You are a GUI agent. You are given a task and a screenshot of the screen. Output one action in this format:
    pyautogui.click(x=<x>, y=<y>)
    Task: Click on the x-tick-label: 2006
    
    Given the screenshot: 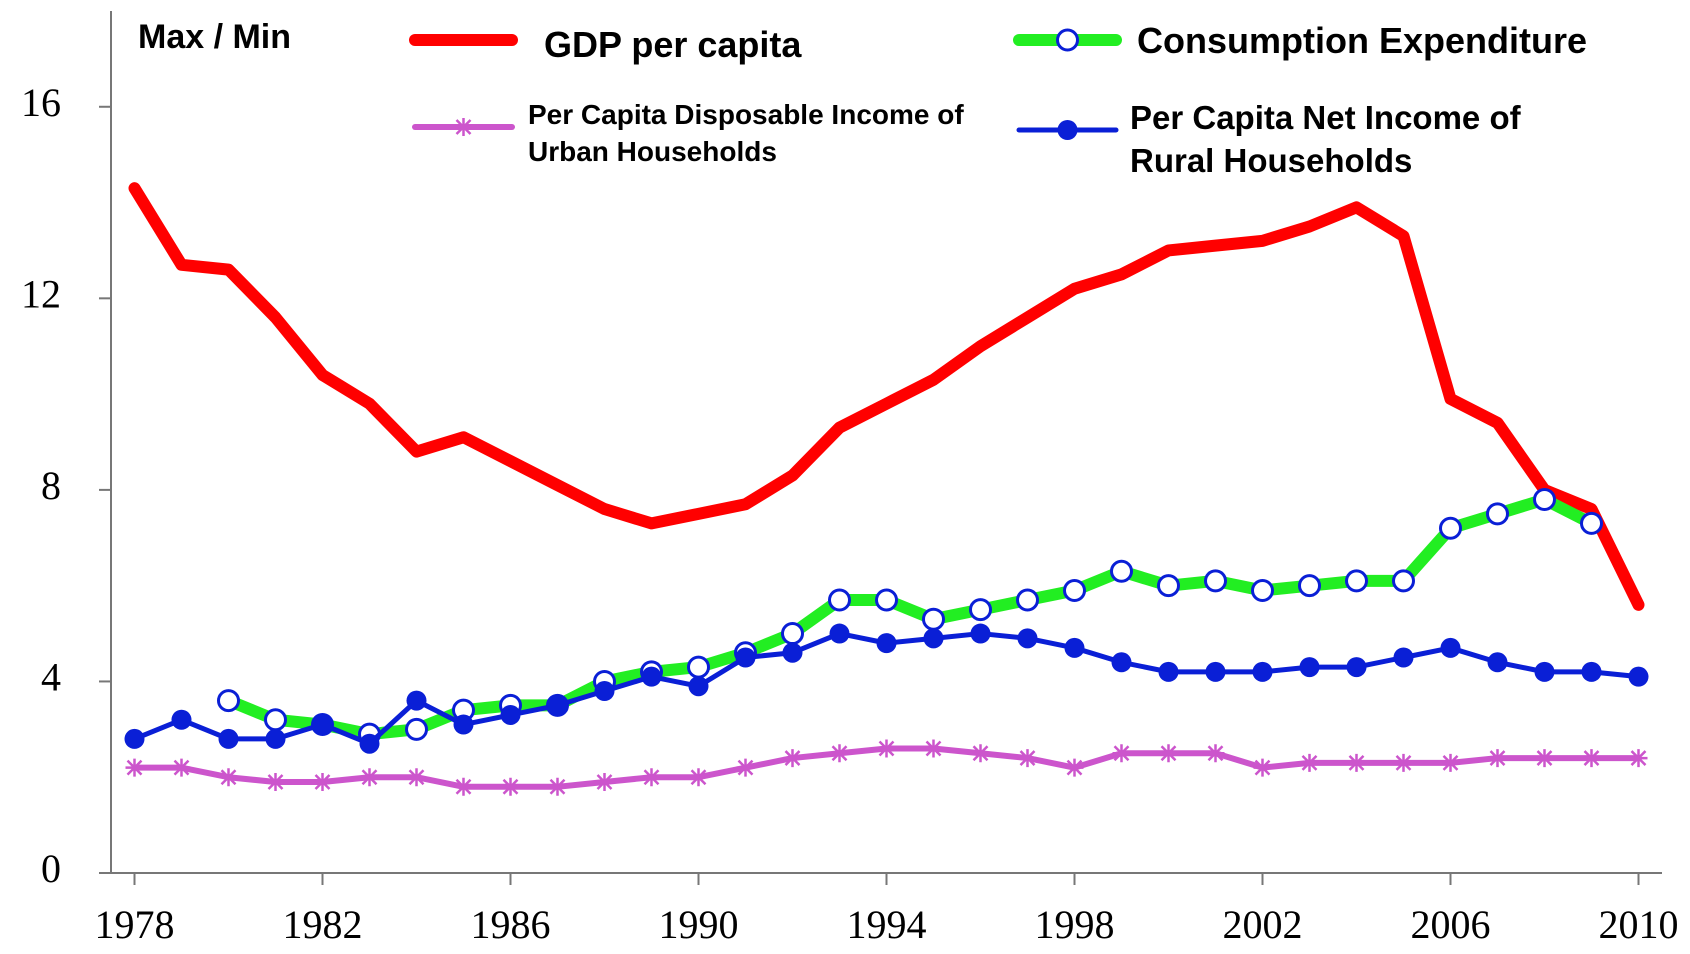 What is the action you would take?
    pyautogui.click(x=1451, y=924)
    